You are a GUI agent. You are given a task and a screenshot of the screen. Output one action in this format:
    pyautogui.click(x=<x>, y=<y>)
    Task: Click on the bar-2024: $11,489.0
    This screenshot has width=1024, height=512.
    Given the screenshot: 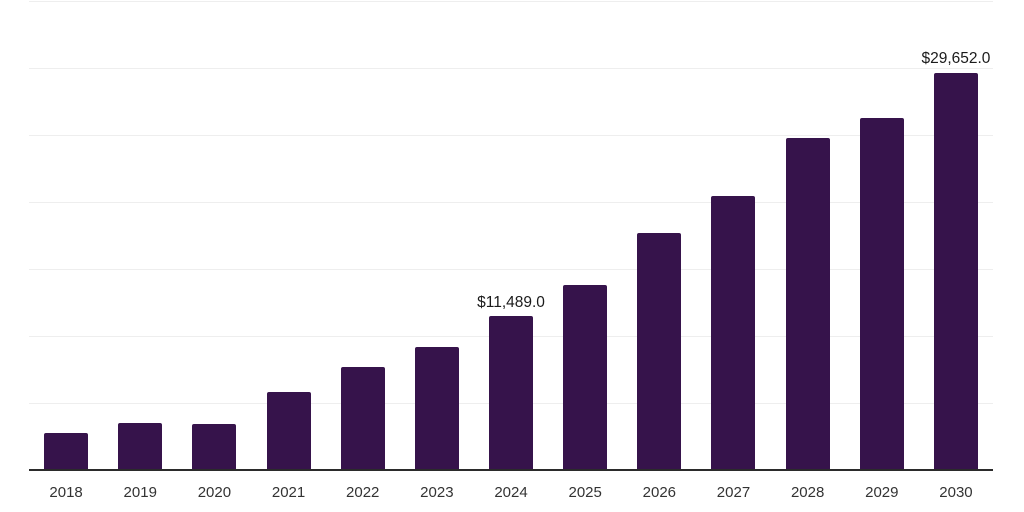 What is the action you would take?
    pyautogui.click(x=511, y=382)
    